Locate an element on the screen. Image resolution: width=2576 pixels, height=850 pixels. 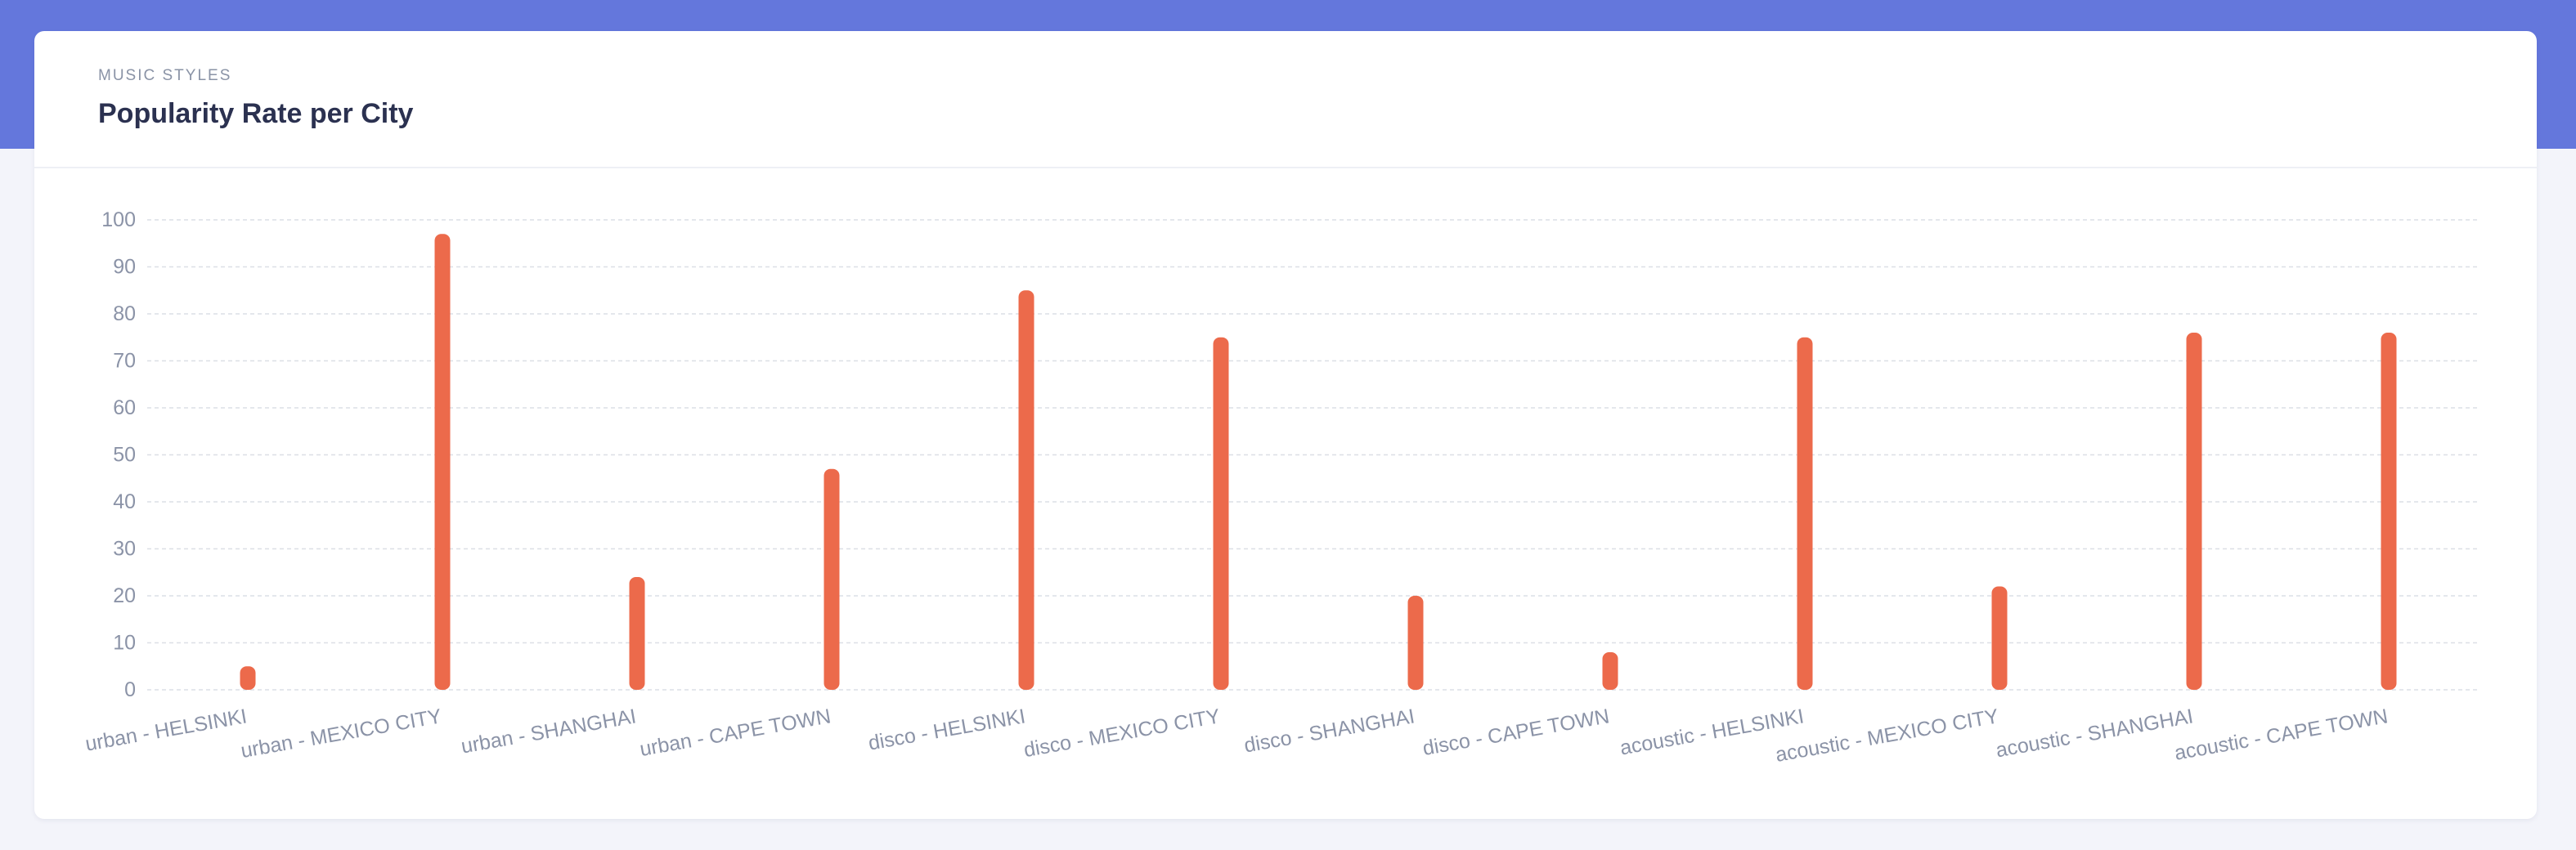
y-tick-label: 30 is located at coordinates (125, 549).